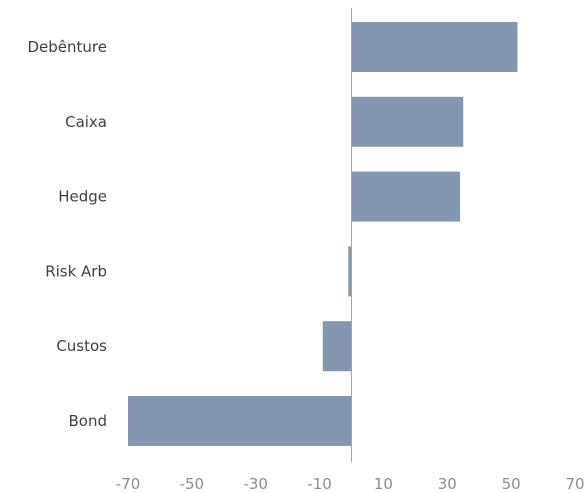  What do you see at coordinates (511, 484) in the screenshot?
I see `x-tick-label: 50` at bounding box center [511, 484].